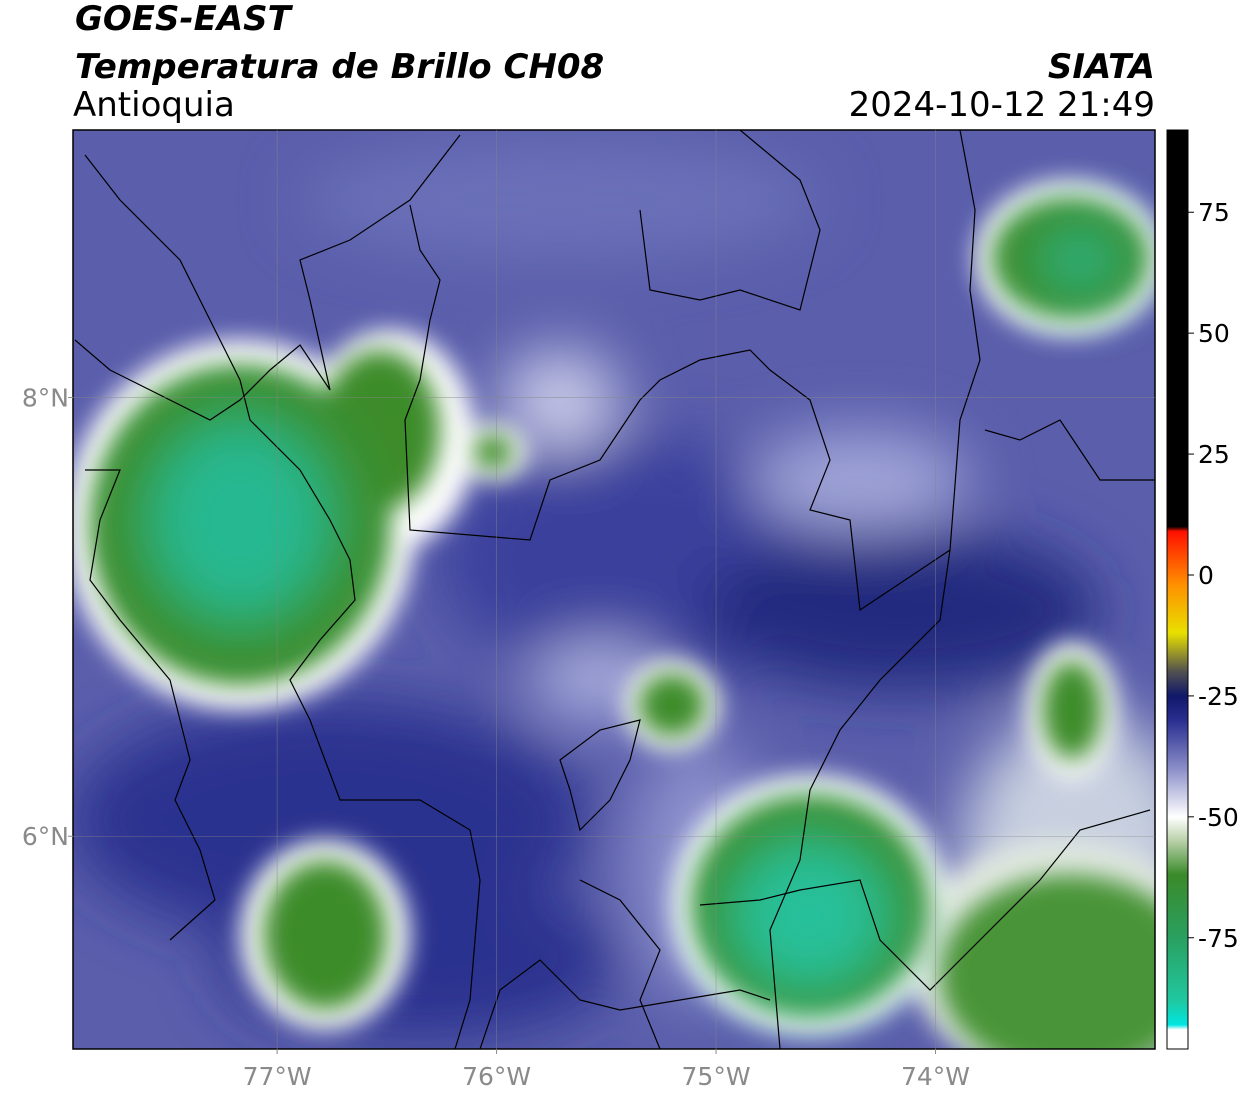 This screenshot has width=1252, height=1099. I want to click on product-title: Temperatura de Brillo CH08, so click(339, 67).